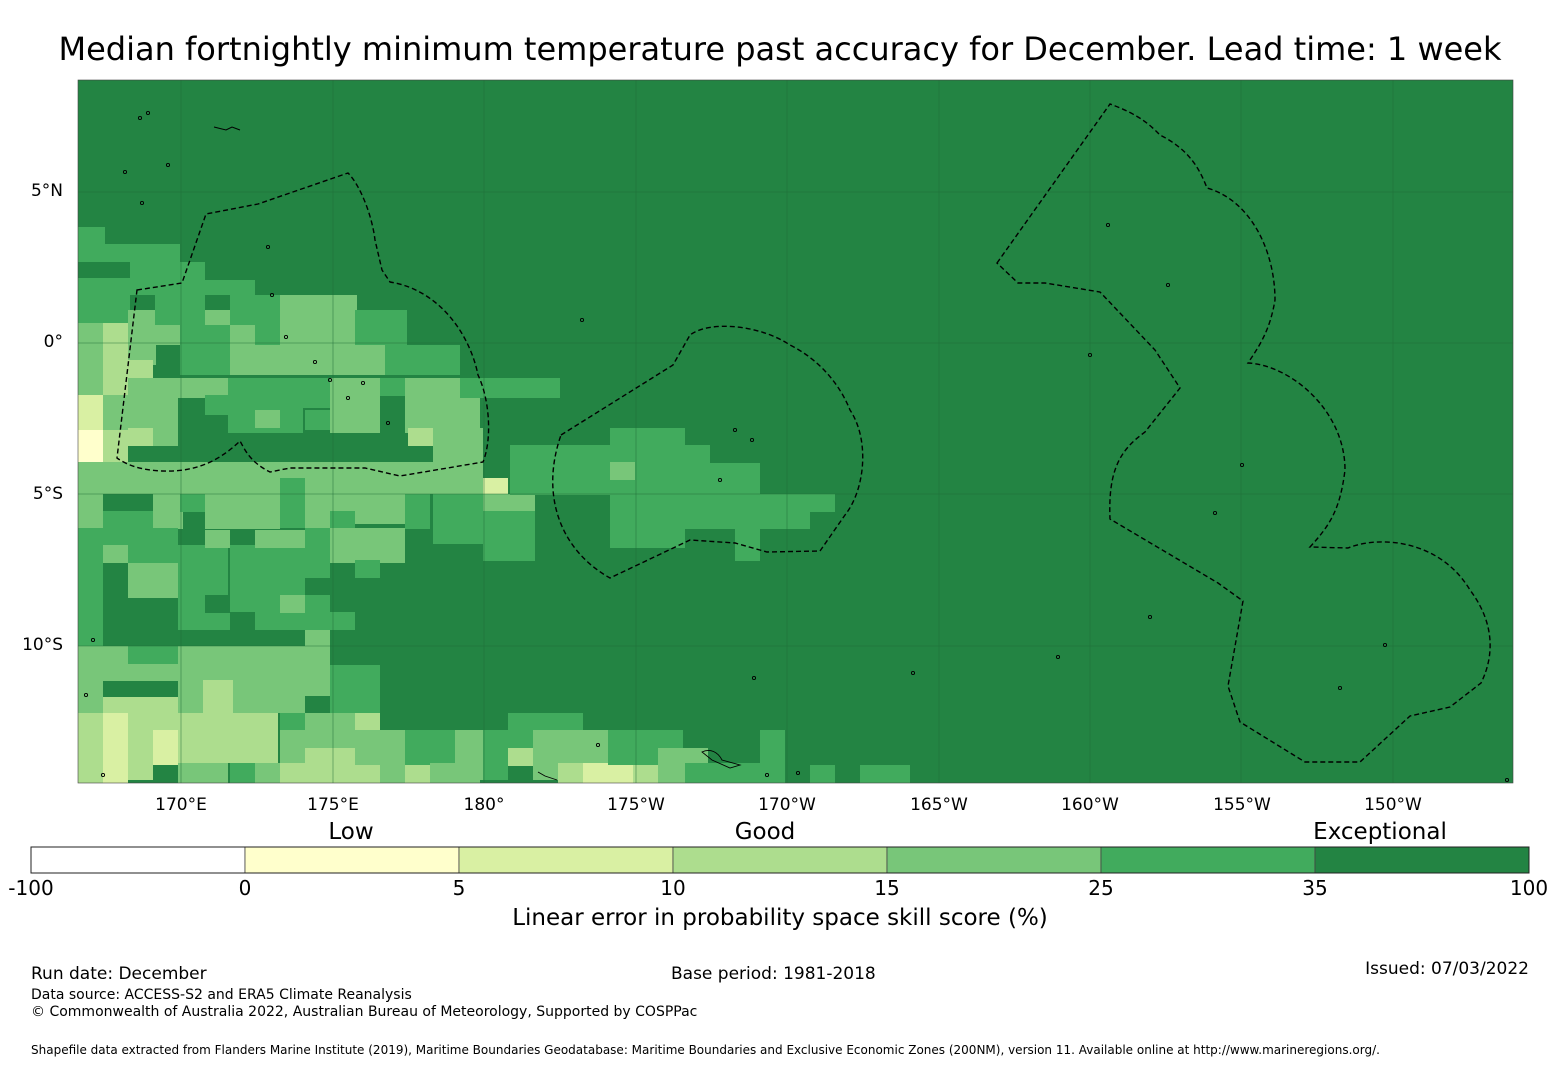 Image resolution: width=1560 pixels, height=1065 pixels. What do you see at coordinates (773, 974) in the screenshot?
I see `base-period: Base period: 1981-2018` at bounding box center [773, 974].